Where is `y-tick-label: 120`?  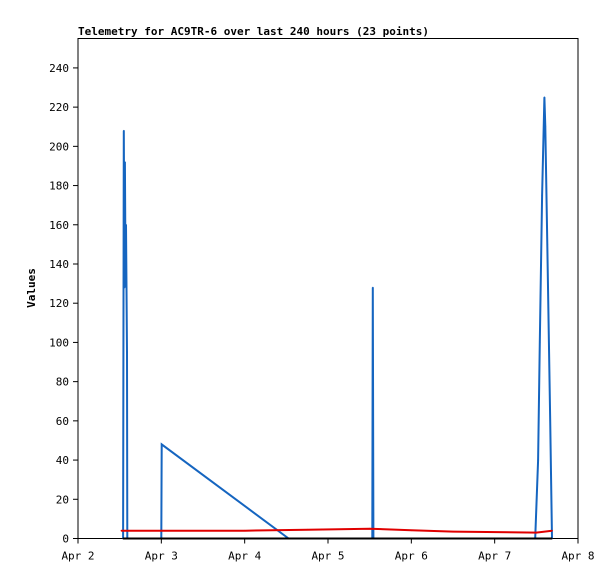 y-tick-label: 120 is located at coordinates (59, 303).